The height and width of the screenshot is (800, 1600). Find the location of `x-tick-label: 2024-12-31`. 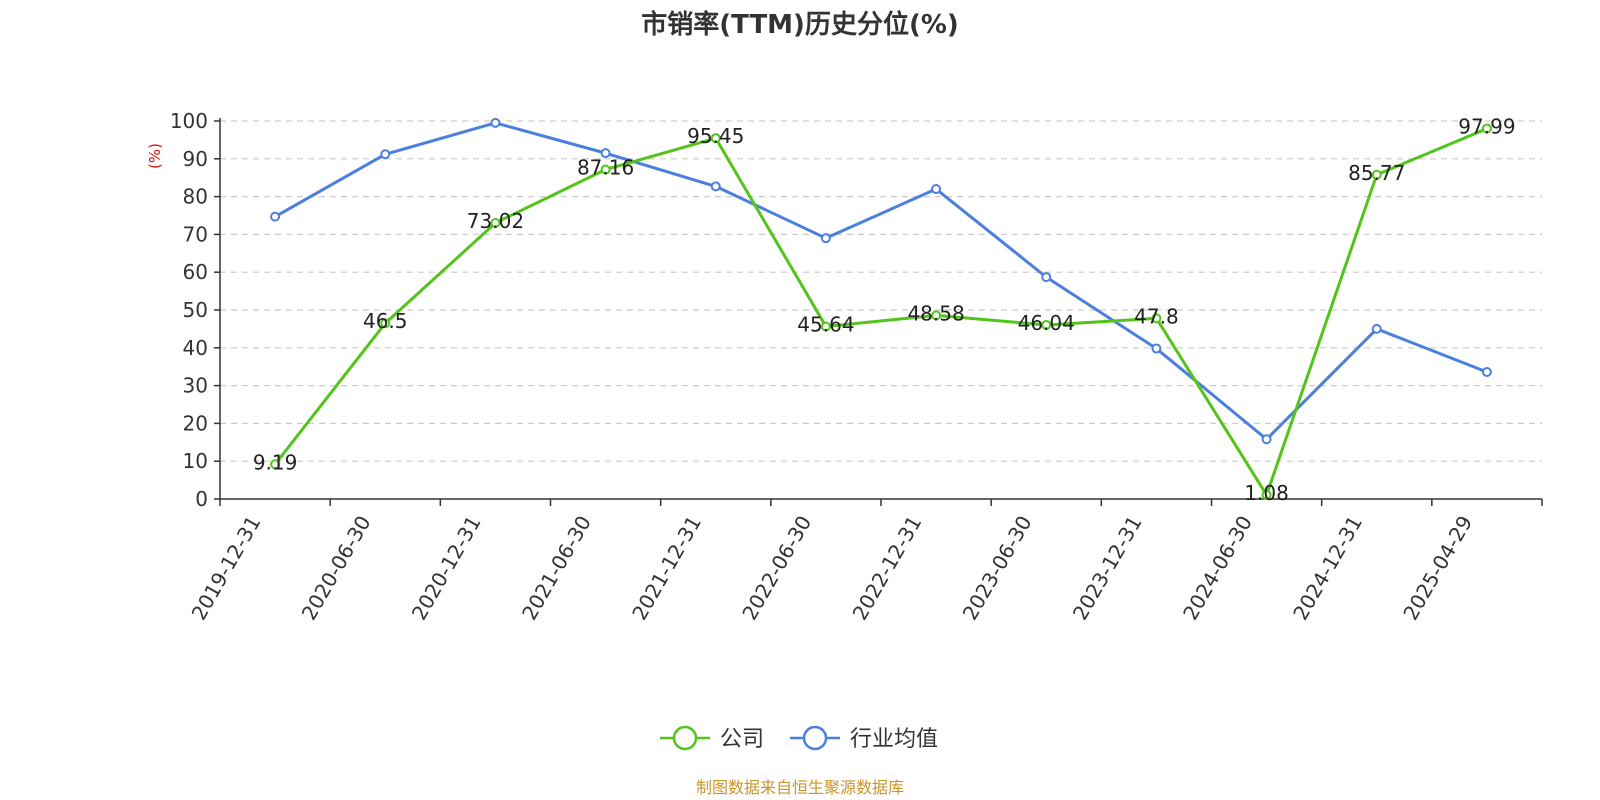

x-tick-label: 2024-12-31 is located at coordinates (1327, 568).